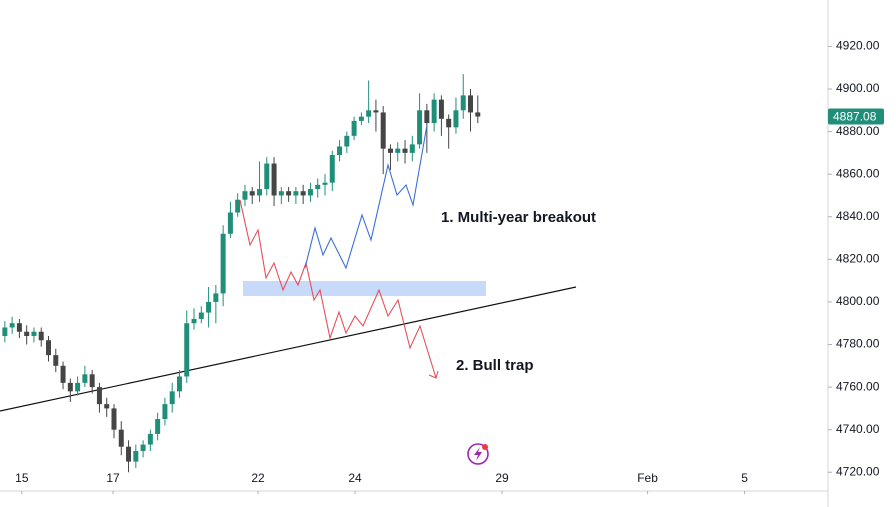  I want to click on y-tick-label: 4780.00, so click(858, 344).